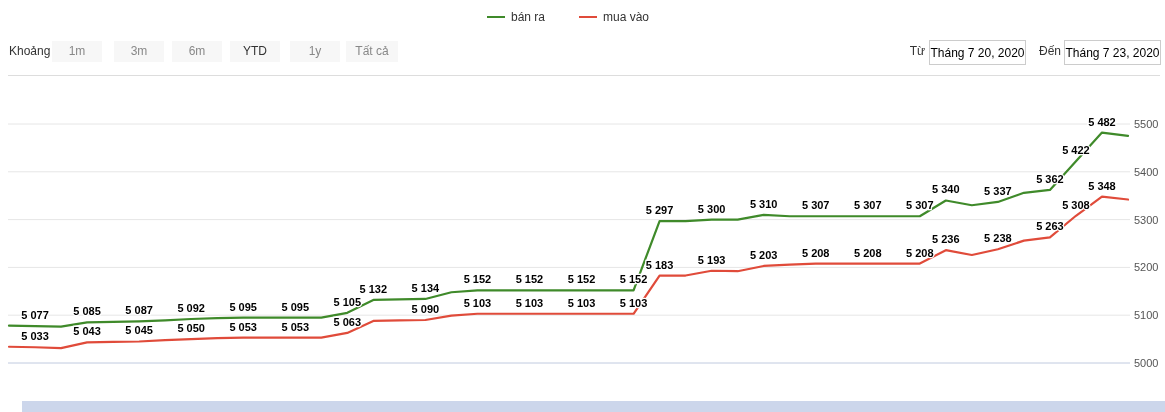 This screenshot has width=1165, height=412. I want to click on data-label: 5 090, so click(425, 308).